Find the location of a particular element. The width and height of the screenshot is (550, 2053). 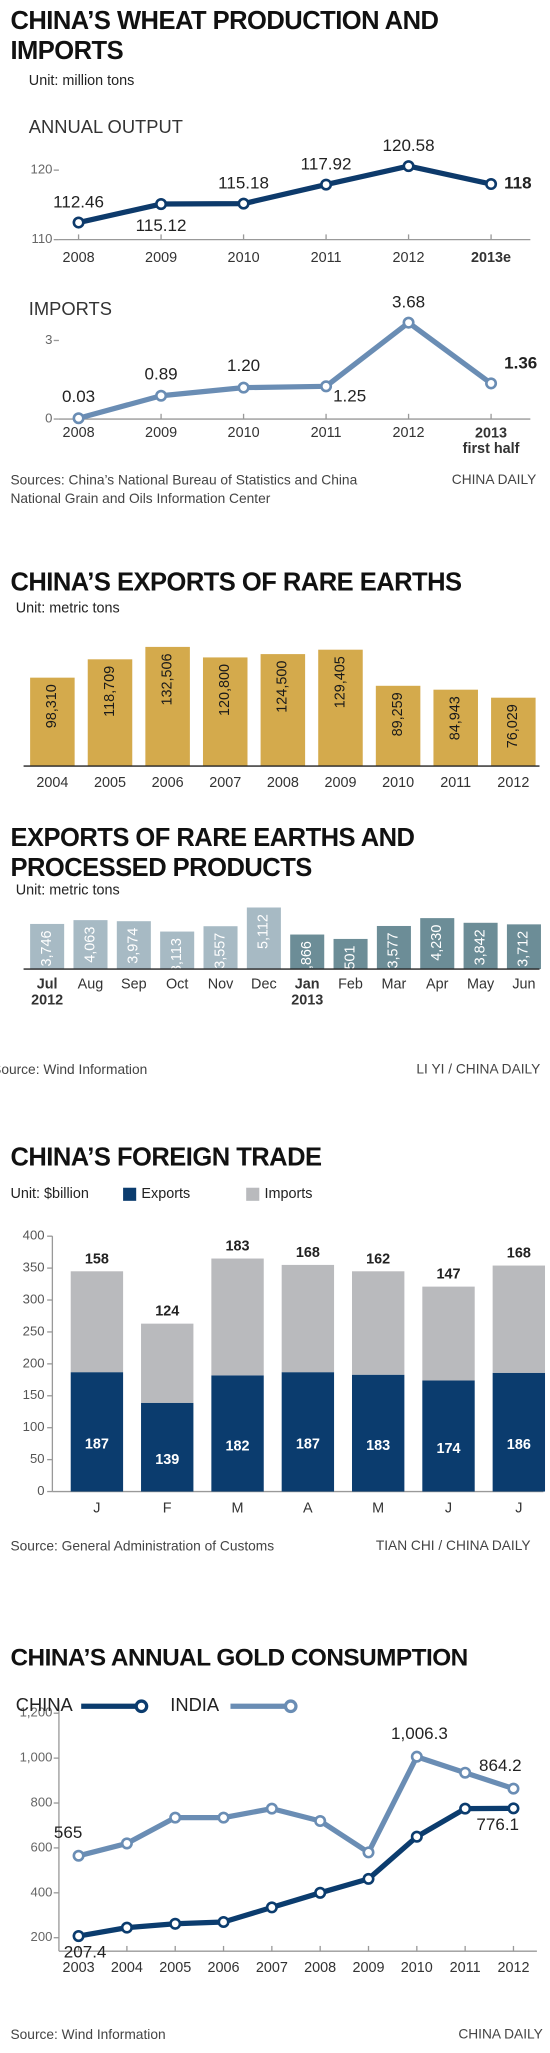

y-tick-label: 110 is located at coordinates (42, 238).